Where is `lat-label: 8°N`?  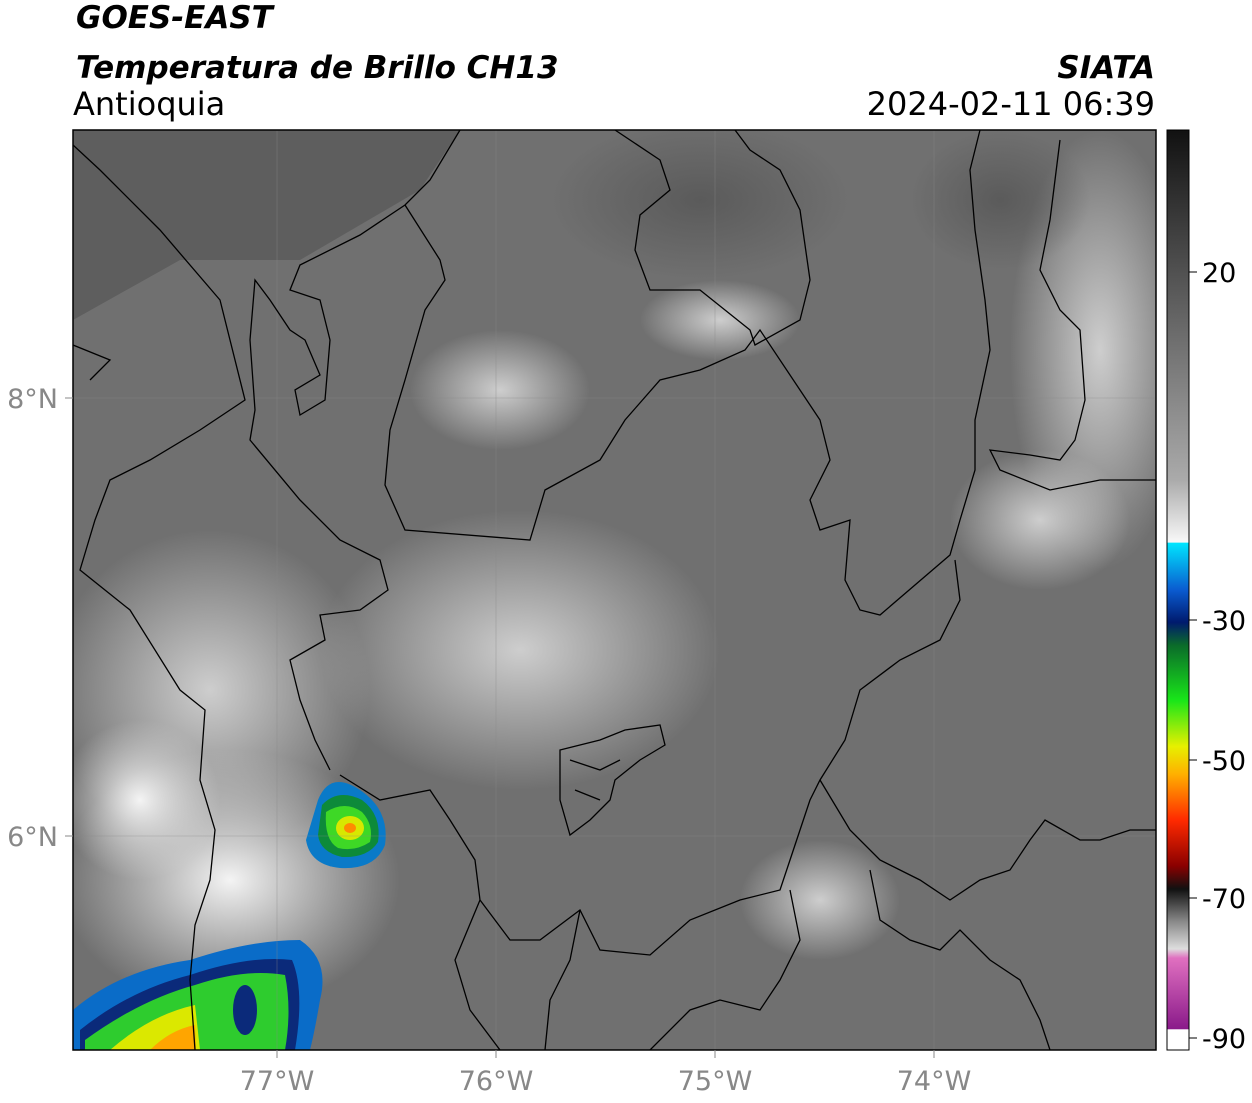 lat-label: 8°N is located at coordinates (32, 399).